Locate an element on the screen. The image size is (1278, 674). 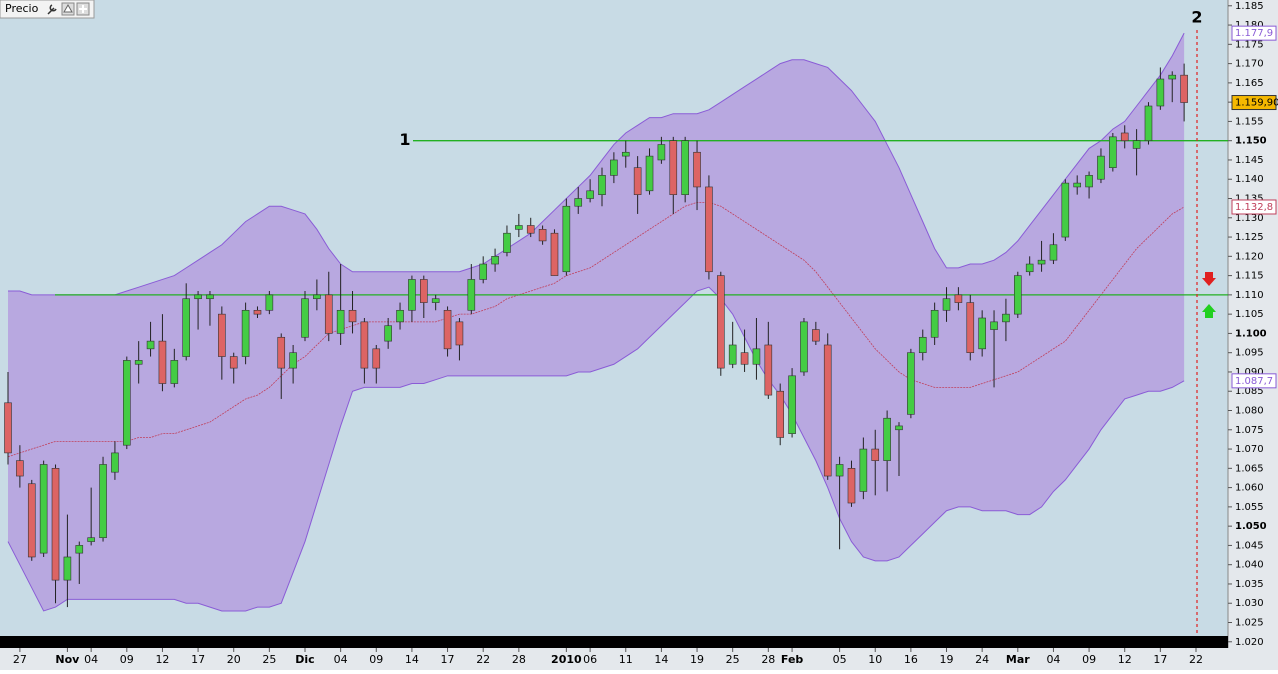
x-tick-label: 10 is located at coordinates (875, 659).